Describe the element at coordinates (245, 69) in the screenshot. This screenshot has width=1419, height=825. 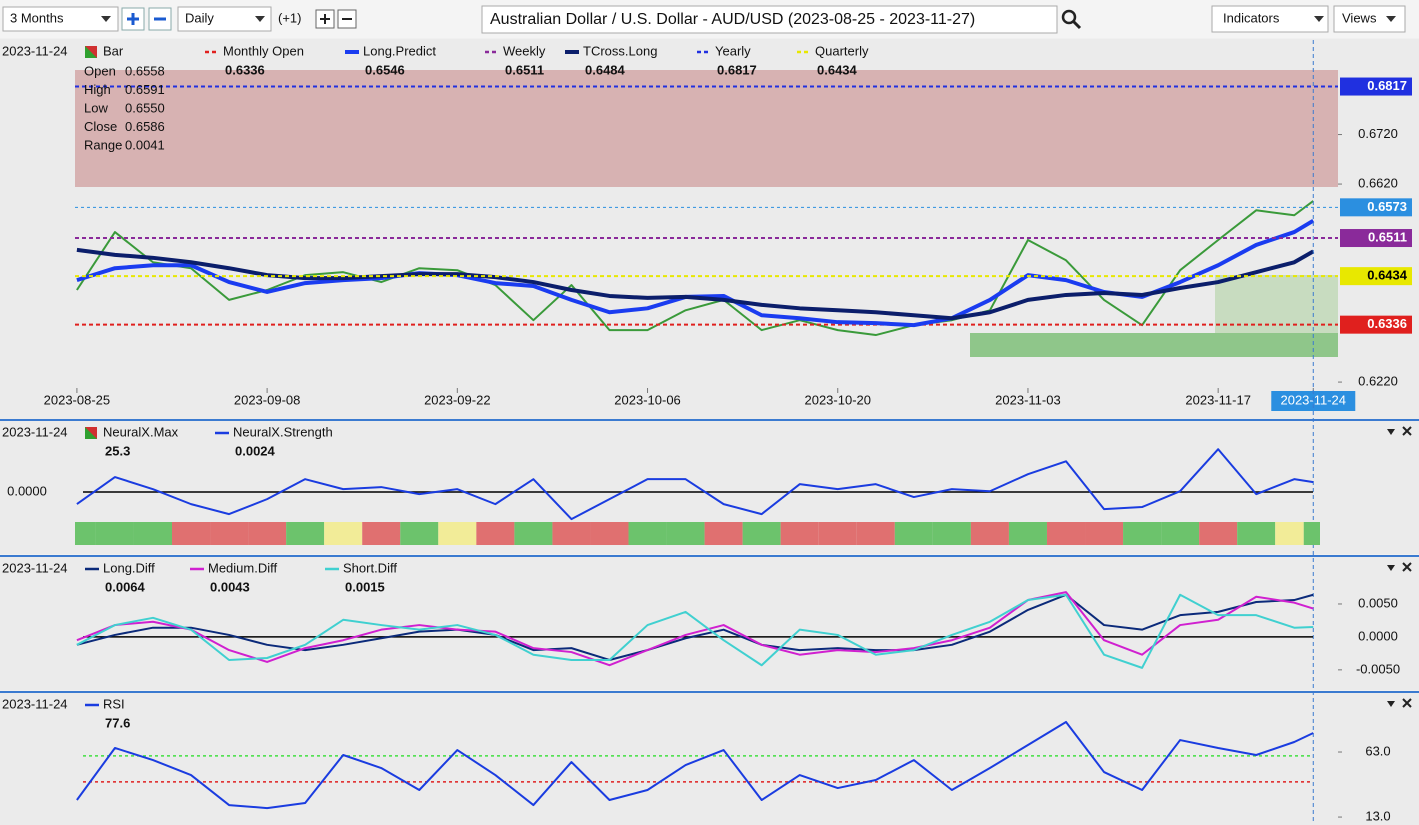
I see `legend-value: 0.6336` at that location.